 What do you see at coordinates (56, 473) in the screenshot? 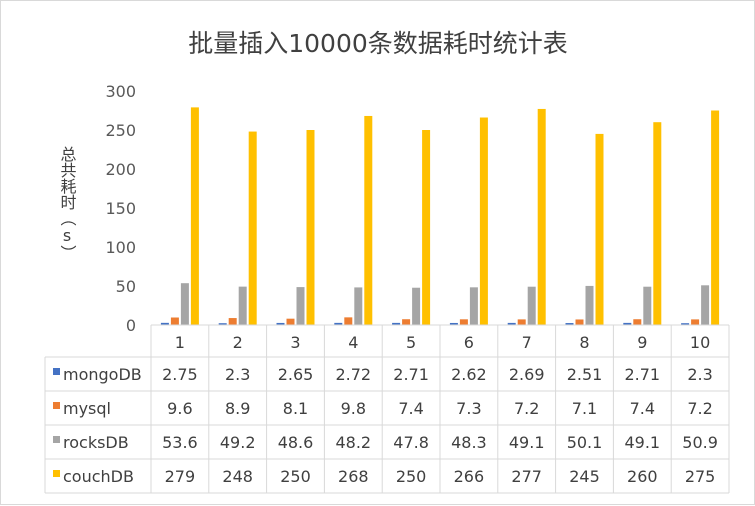
I see `legend-key-couchDB` at bounding box center [56, 473].